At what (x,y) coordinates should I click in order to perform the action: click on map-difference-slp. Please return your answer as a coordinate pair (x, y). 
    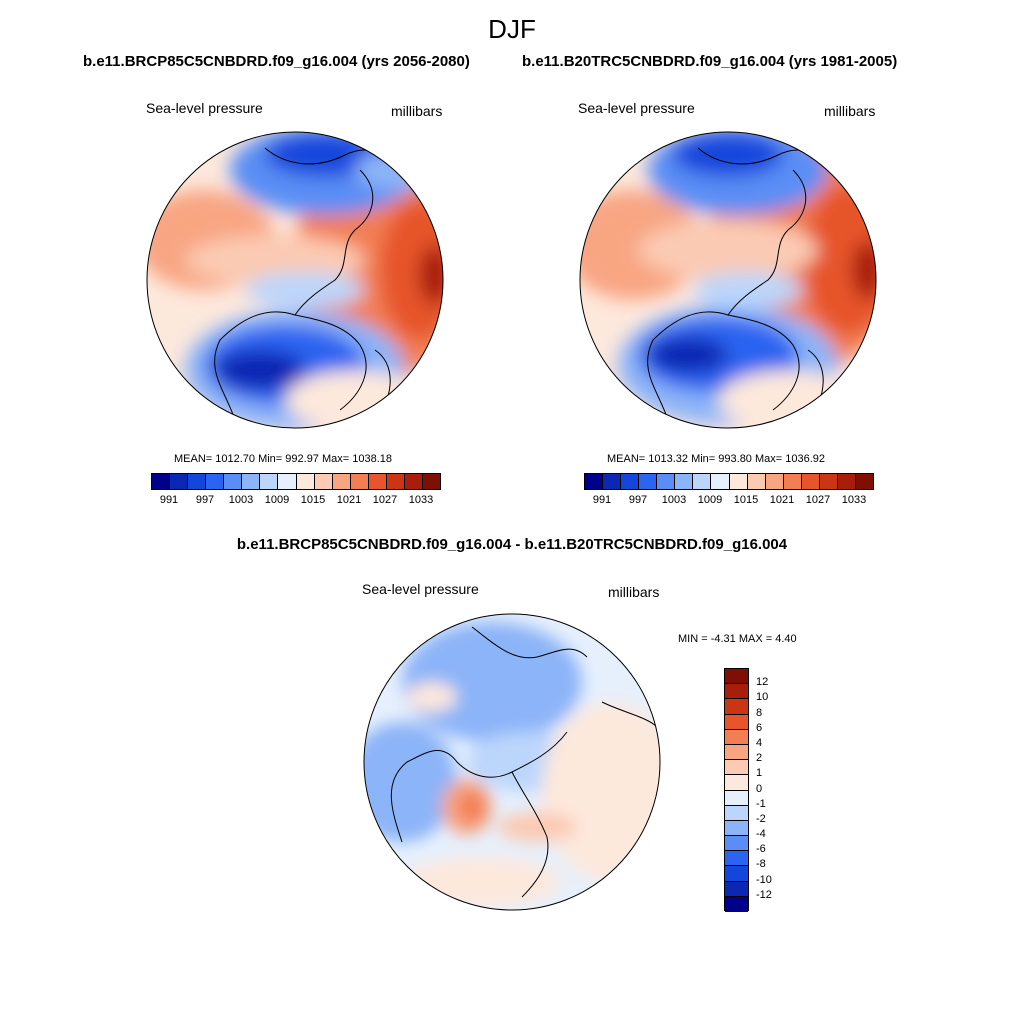
    Looking at the image, I should click on (512, 762).